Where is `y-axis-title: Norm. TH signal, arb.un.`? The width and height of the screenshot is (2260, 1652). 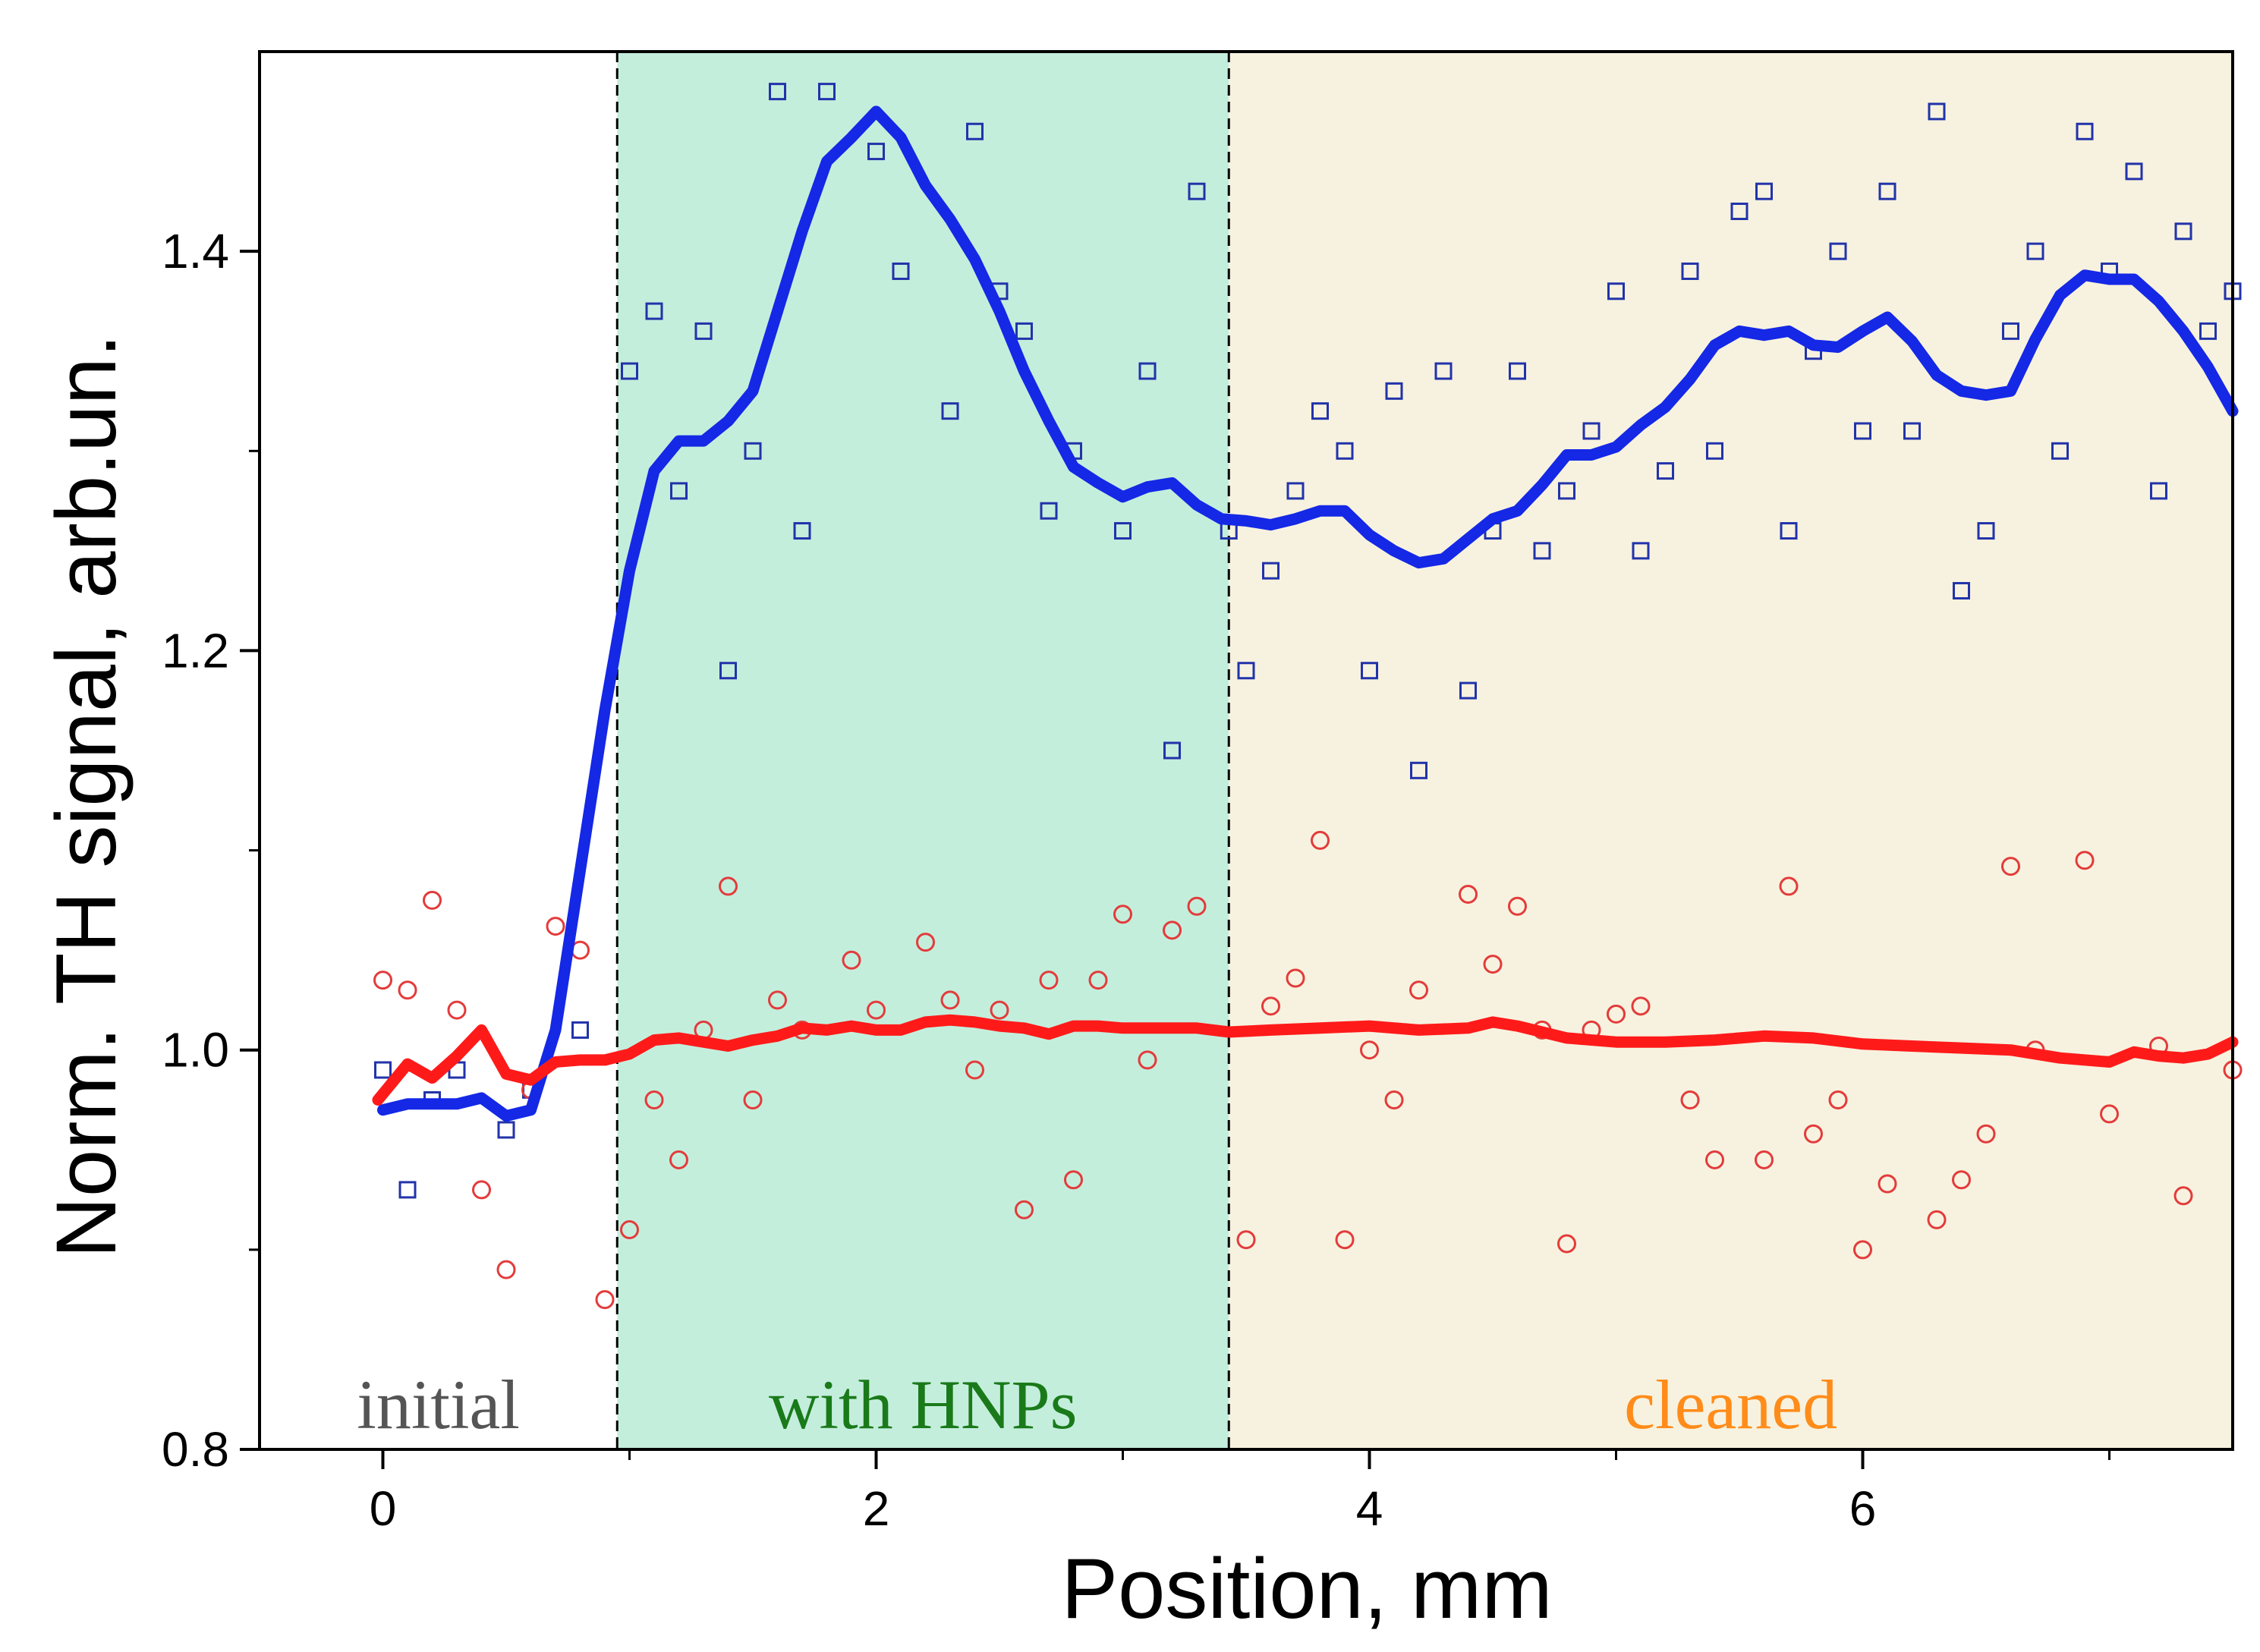
y-axis-title: Norm. TH signal, arb.un. is located at coordinates (86, 796).